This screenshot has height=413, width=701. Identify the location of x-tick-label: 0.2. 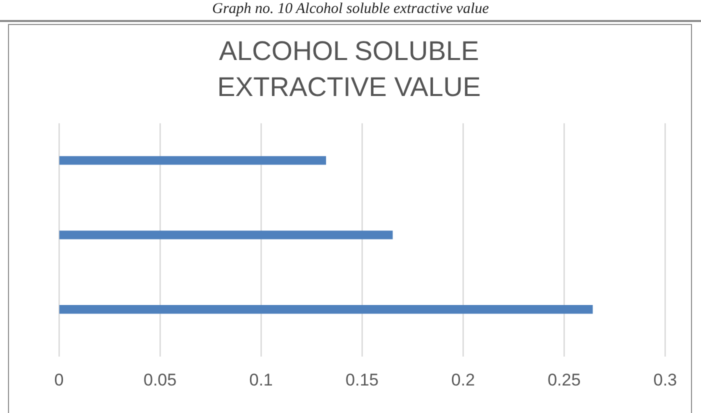
(463, 380).